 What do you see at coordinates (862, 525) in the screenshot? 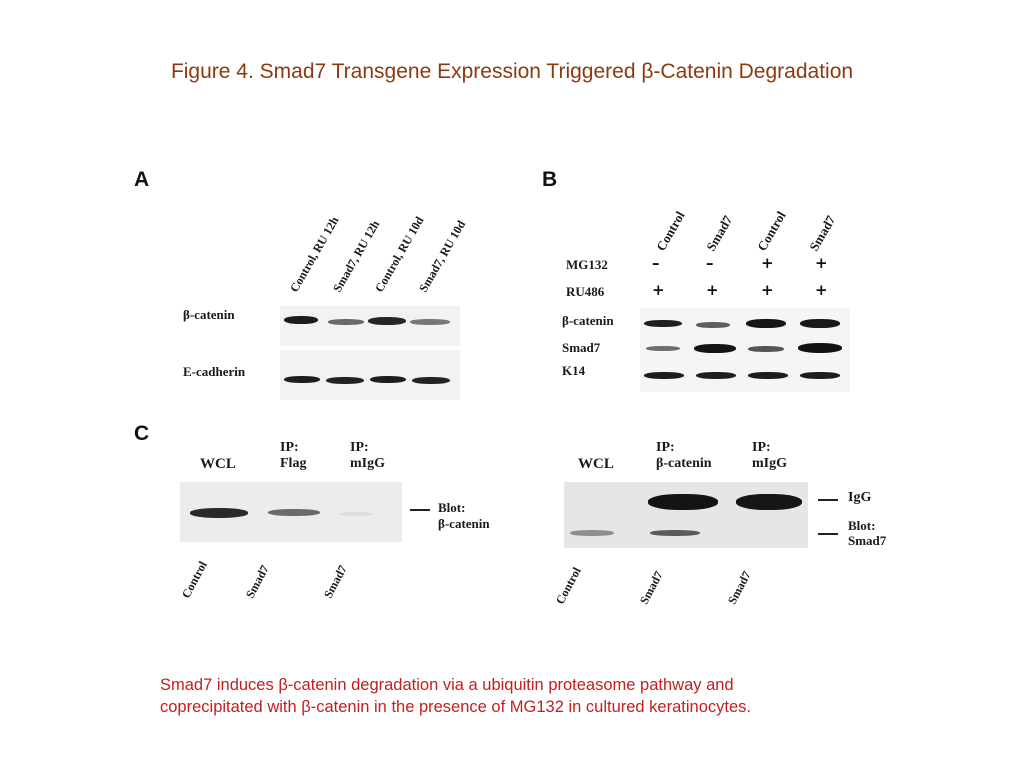
I see `panel-c-right-label-blot: Blot:` at bounding box center [862, 525].